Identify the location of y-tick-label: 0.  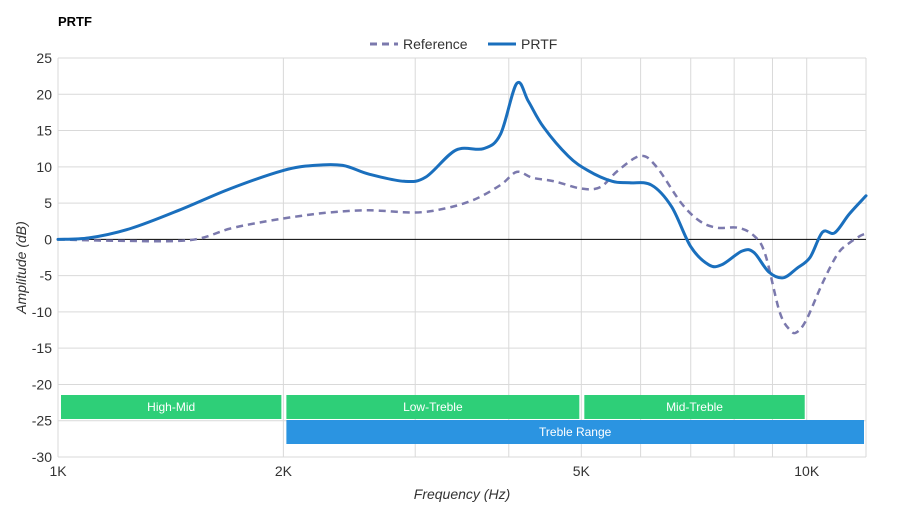
(48, 239).